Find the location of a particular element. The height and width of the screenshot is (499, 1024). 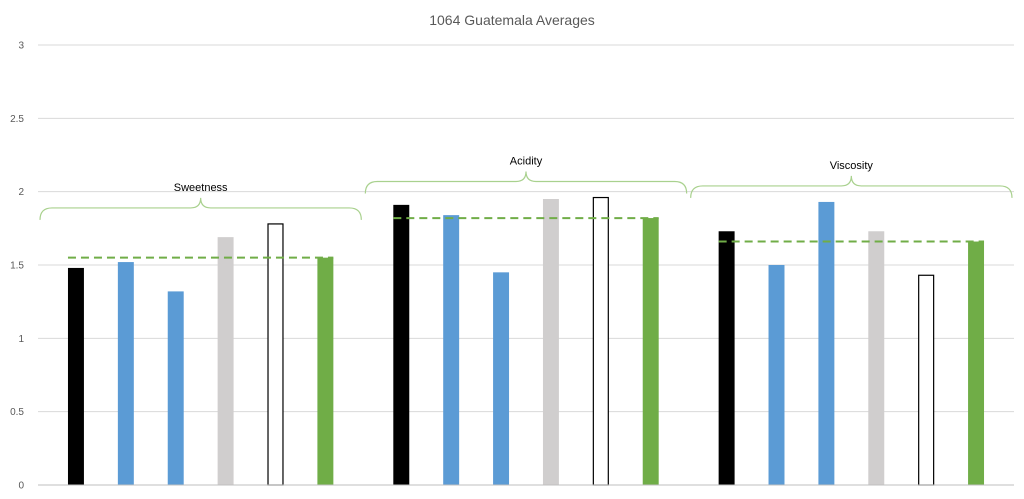

y-axis-ticks: 0 0.5 1 1.5 2 2.5 3 is located at coordinates (17, 266).